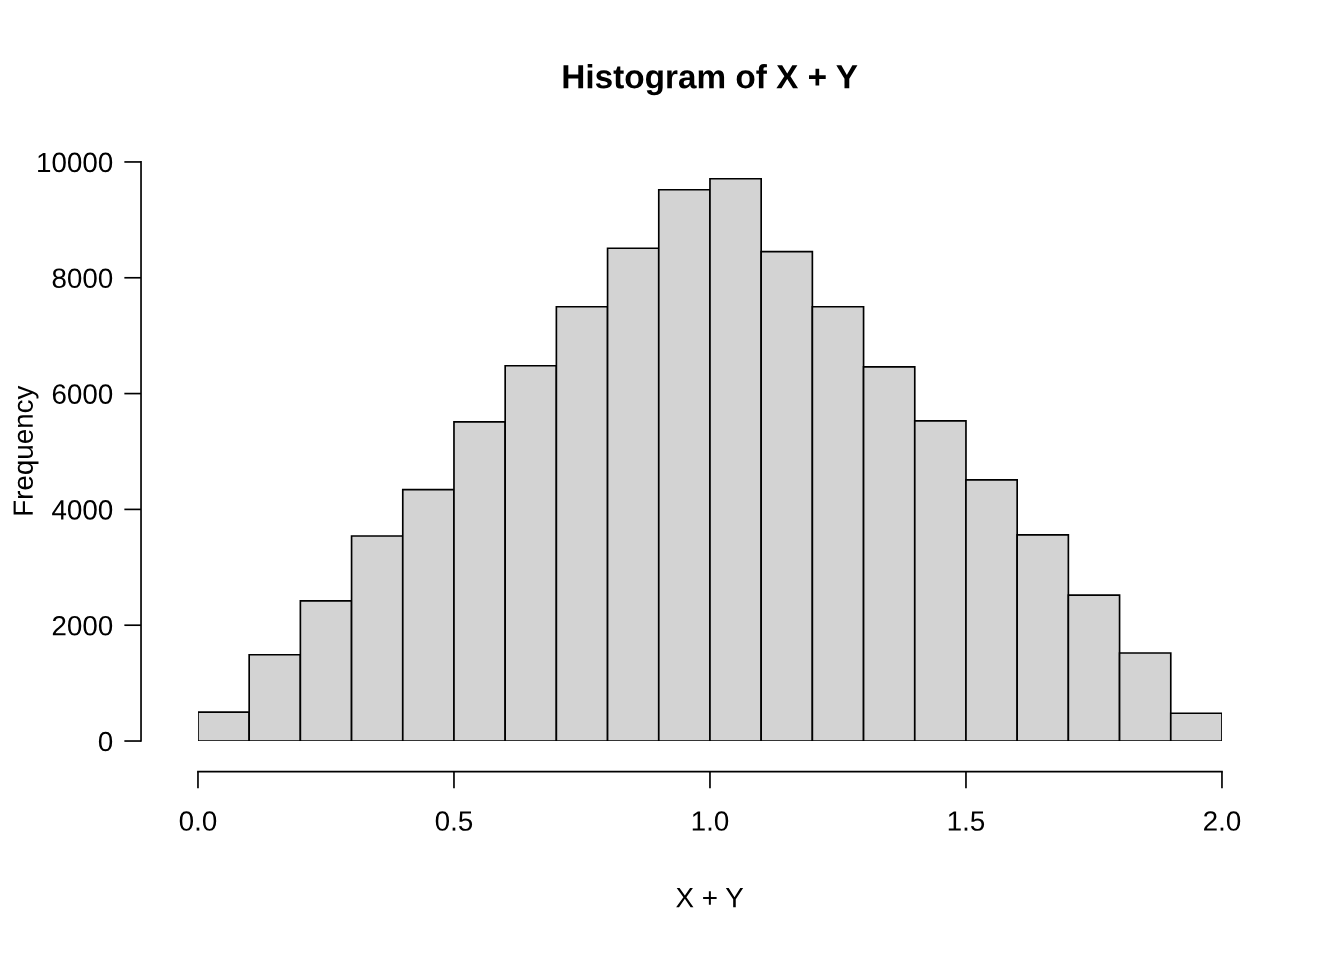 This screenshot has height=960, width=1344. What do you see at coordinates (710, 80) in the screenshot?
I see `chart-title: Histogram of X + Y` at bounding box center [710, 80].